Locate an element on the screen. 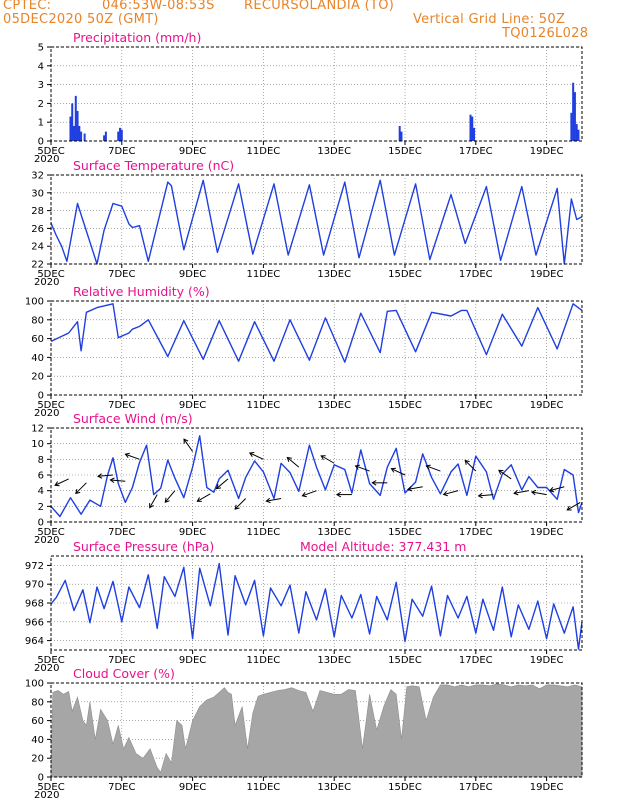 Image resolution: width=618 pixels, height=800 pixels. header-source: CPTEC: is located at coordinates (27, 6).